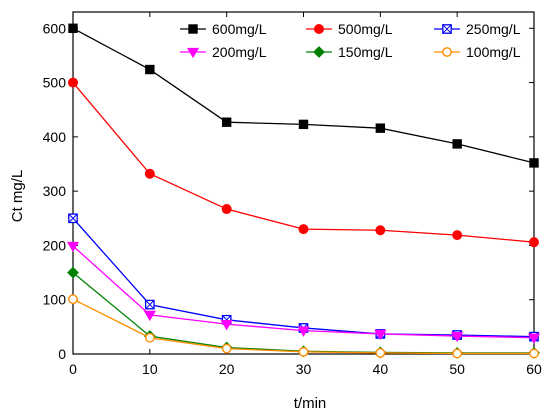 The height and width of the screenshot is (420, 550). Describe the element at coordinates (365, 29) in the screenshot. I see `legend-label: 500mg/L` at that location.